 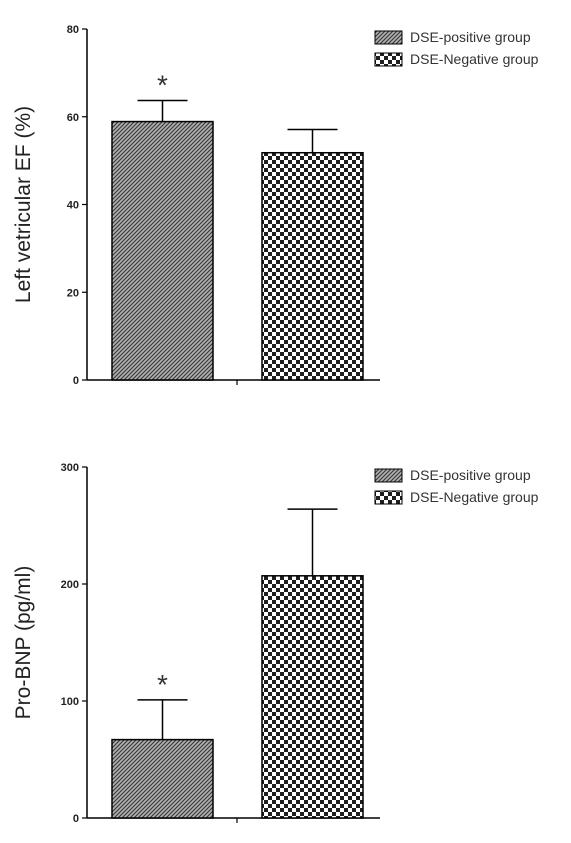 I want to click on y-tick-label: 200, so click(x=70, y=585).